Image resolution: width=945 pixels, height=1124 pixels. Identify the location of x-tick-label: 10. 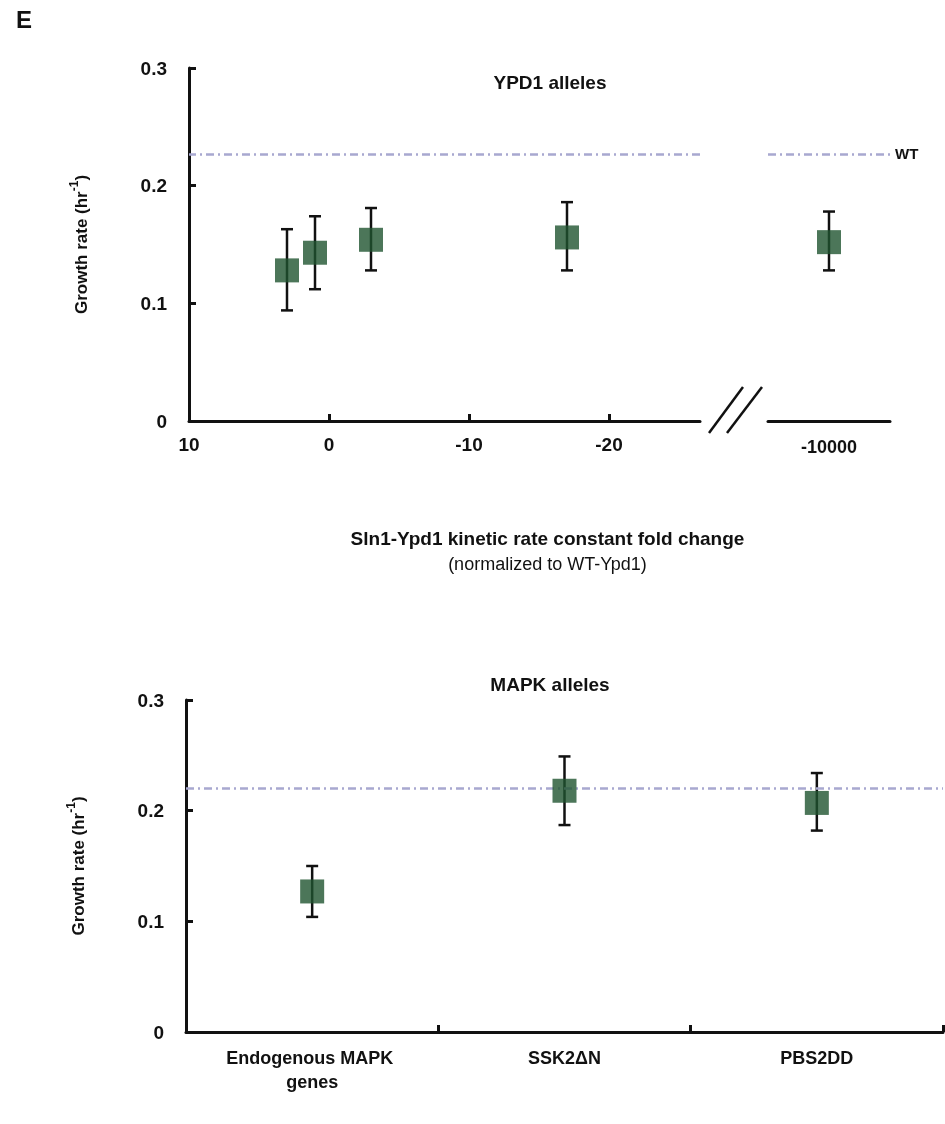
(189, 444).